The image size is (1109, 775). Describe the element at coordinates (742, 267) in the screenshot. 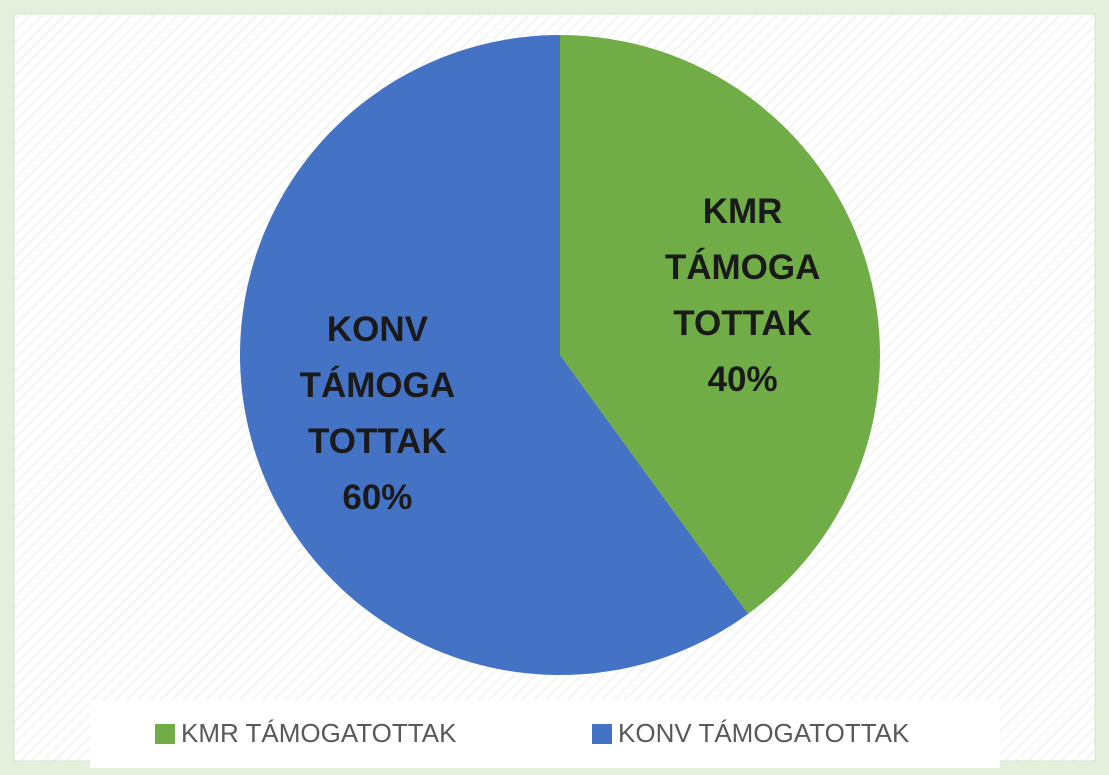

I see `slice-category: KMR TÁMOGATOTTAK` at that location.